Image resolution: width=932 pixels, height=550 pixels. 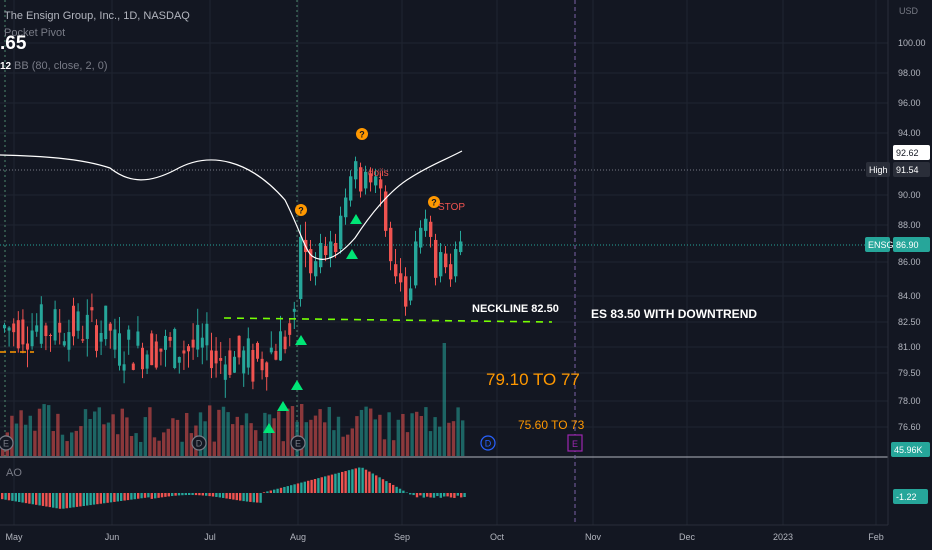 What do you see at coordinates (35, 33) in the screenshot?
I see `indicator-pocket-pivot-label: Pocket Pivot` at bounding box center [35, 33].